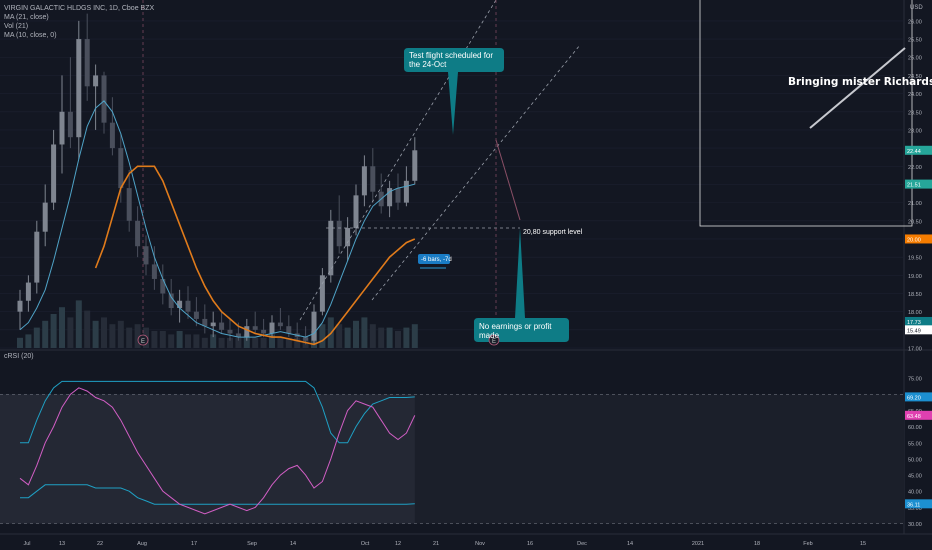 The height and width of the screenshot is (550, 932). I want to click on vol-legend: Vol (21), so click(16, 26).